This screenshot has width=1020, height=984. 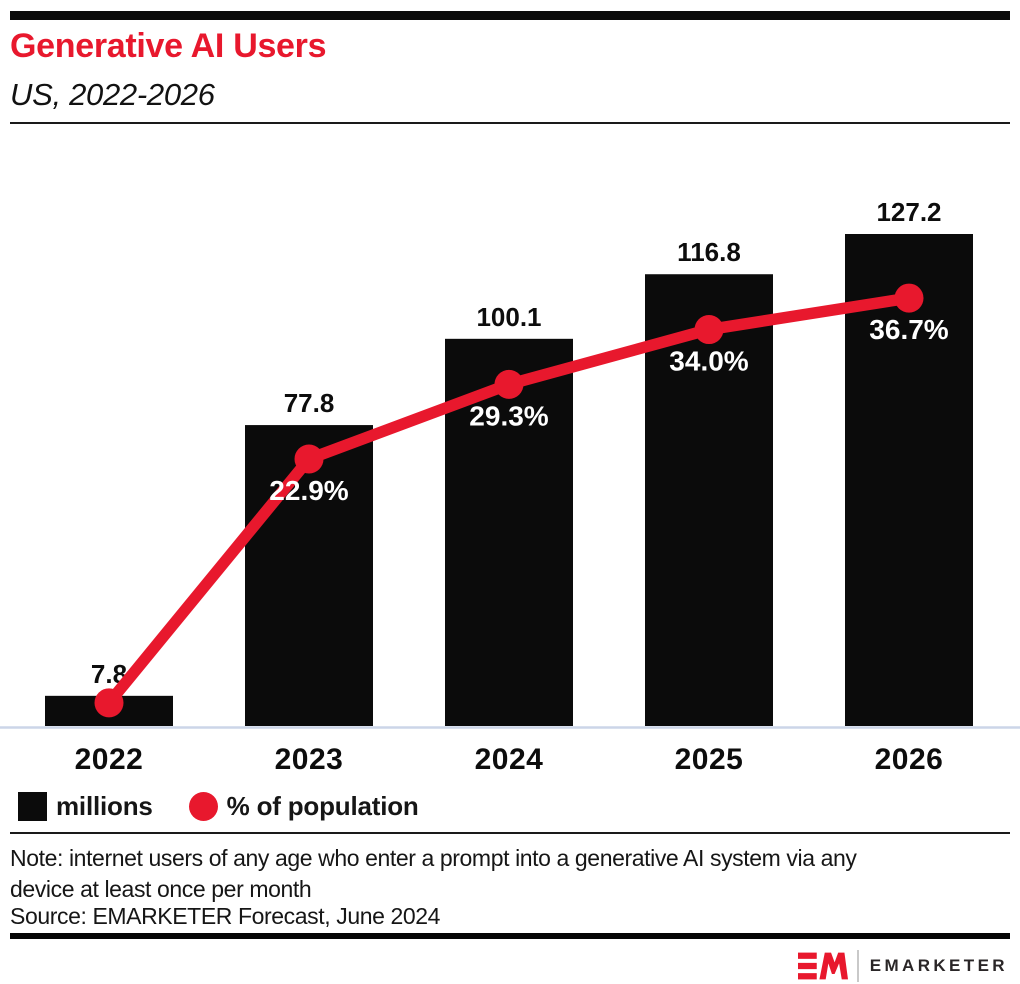 I want to click on legend-divider, so click(x=510, y=833).